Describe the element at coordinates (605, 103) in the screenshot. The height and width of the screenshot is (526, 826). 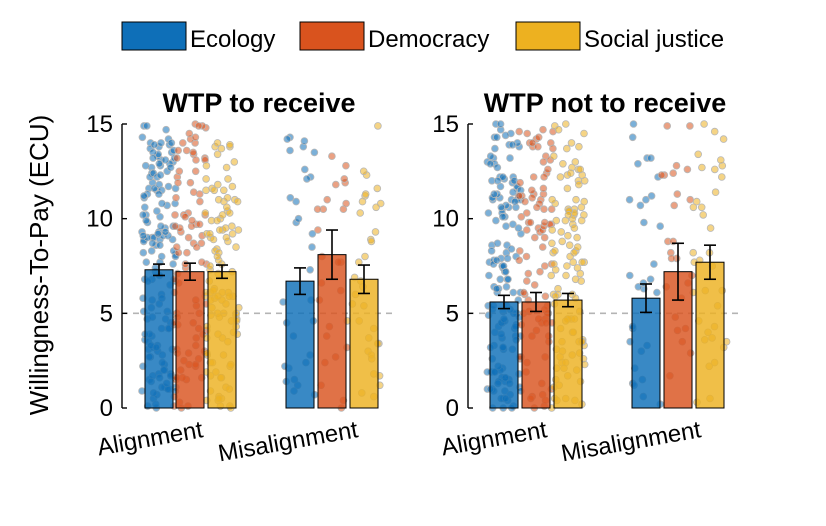
I see `panel-title: WTP not to receive` at that location.